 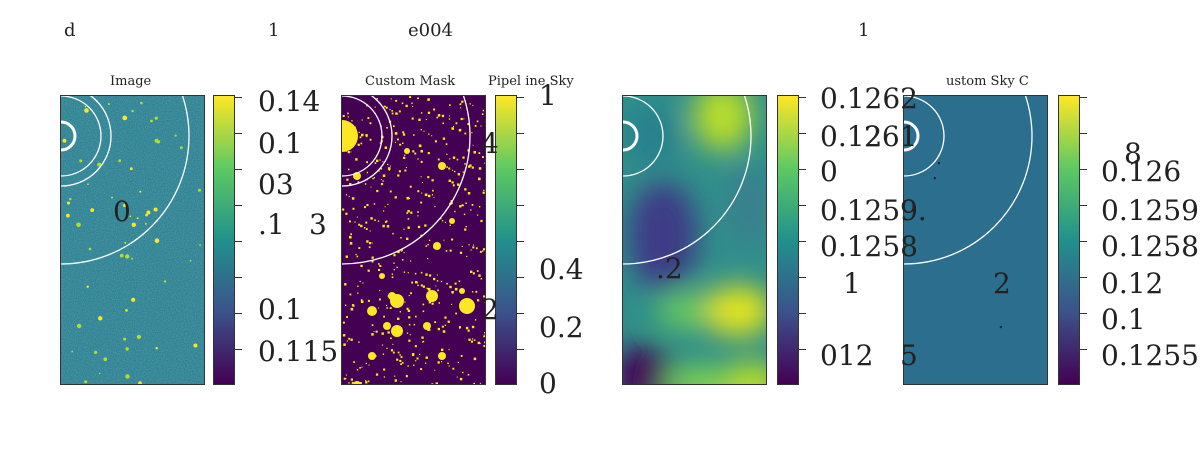 What do you see at coordinates (1150, 210) in the screenshot?
I see `cbar4-label-3: 0.1259` at bounding box center [1150, 210].